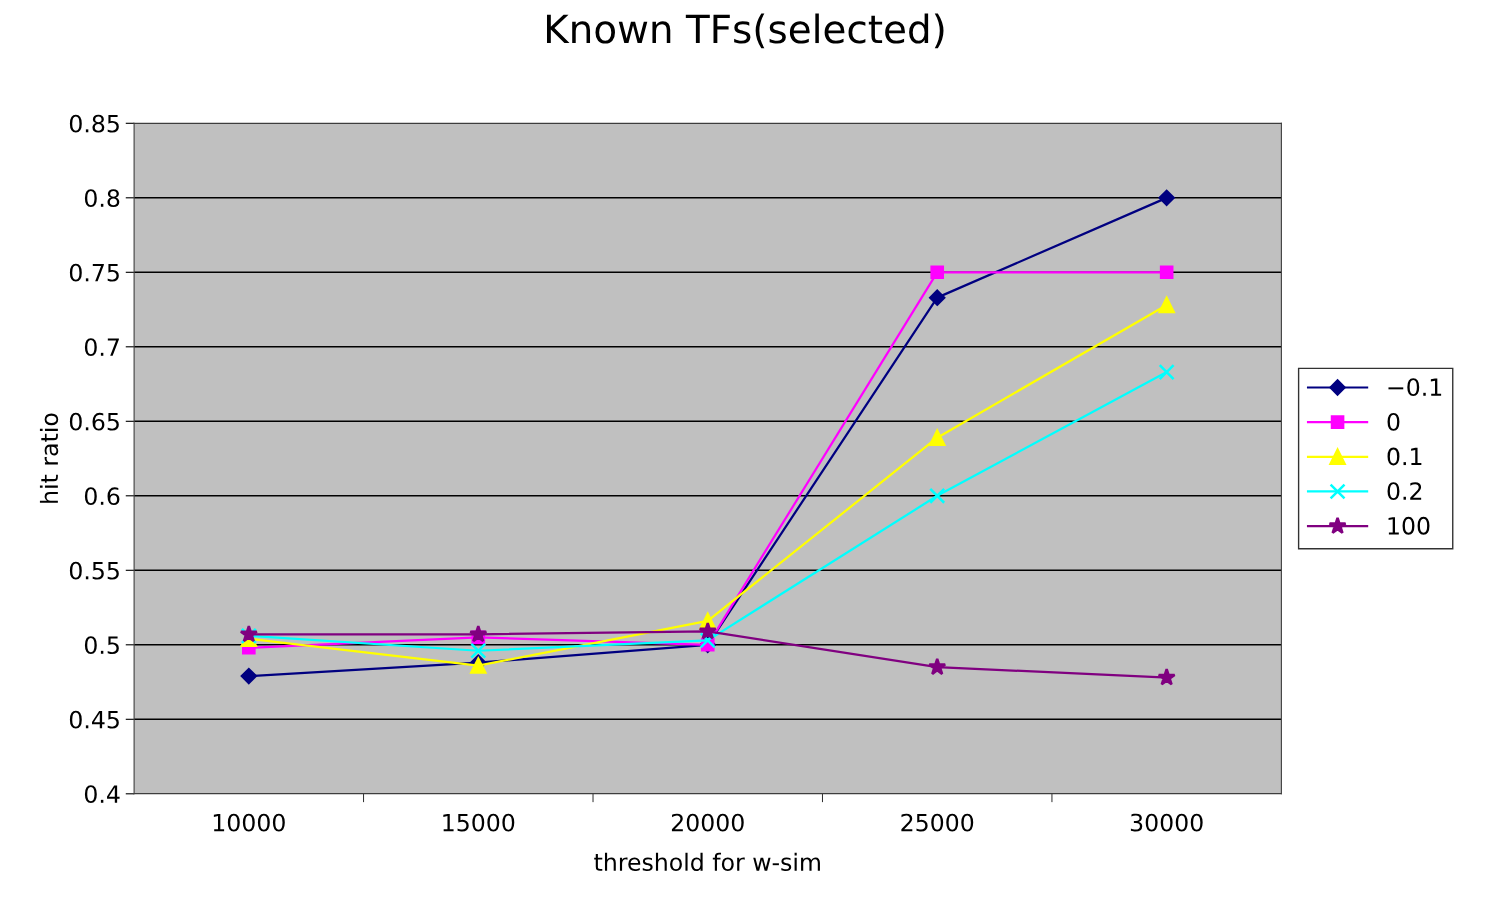 This screenshot has height=900, width=1490. I want to click on y-tick-label: 0.7, so click(101, 347).